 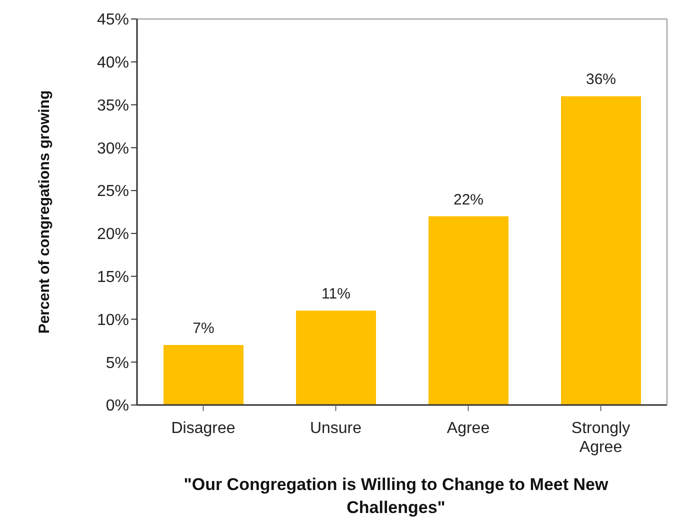 What do you see at coordinates (396, 496) in the screenshot?
I see `x-axis-title: "Our Congregation is Willing to Change to Meet New Challenges"` at bounding box center [396, 496].